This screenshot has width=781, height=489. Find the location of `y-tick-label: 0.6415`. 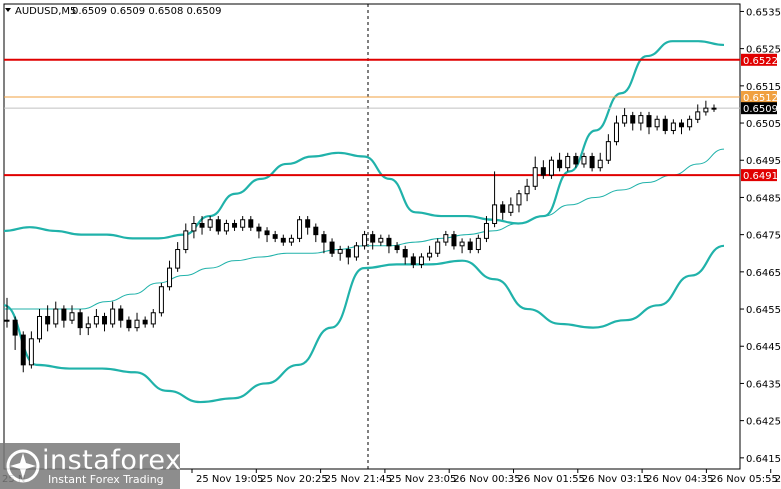

y-tick-label: 0.6415 is located at coordinates (763, 459).